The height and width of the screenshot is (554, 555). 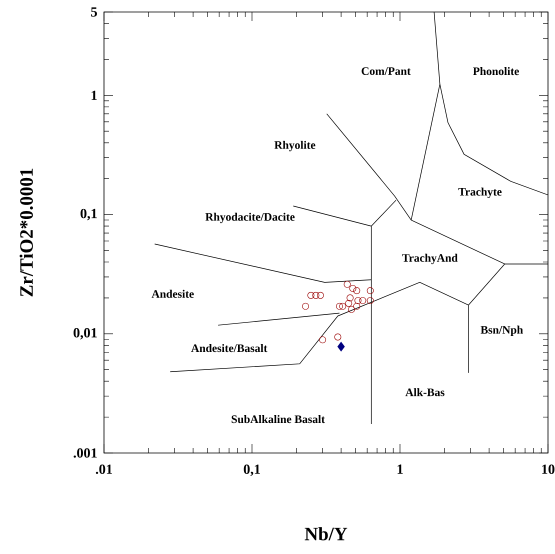 I want to click on y-tick-label: 1, so click(x=94, y=95).